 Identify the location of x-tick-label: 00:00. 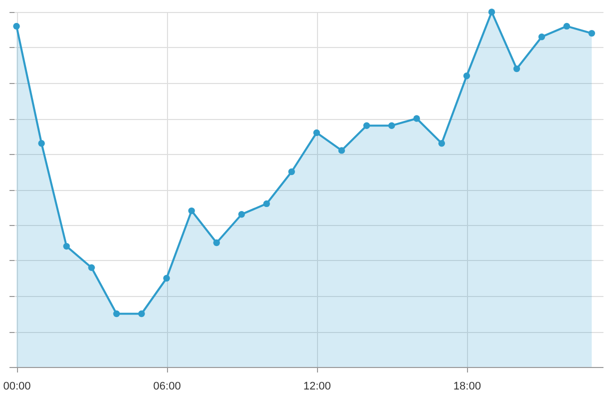
(17, 386).